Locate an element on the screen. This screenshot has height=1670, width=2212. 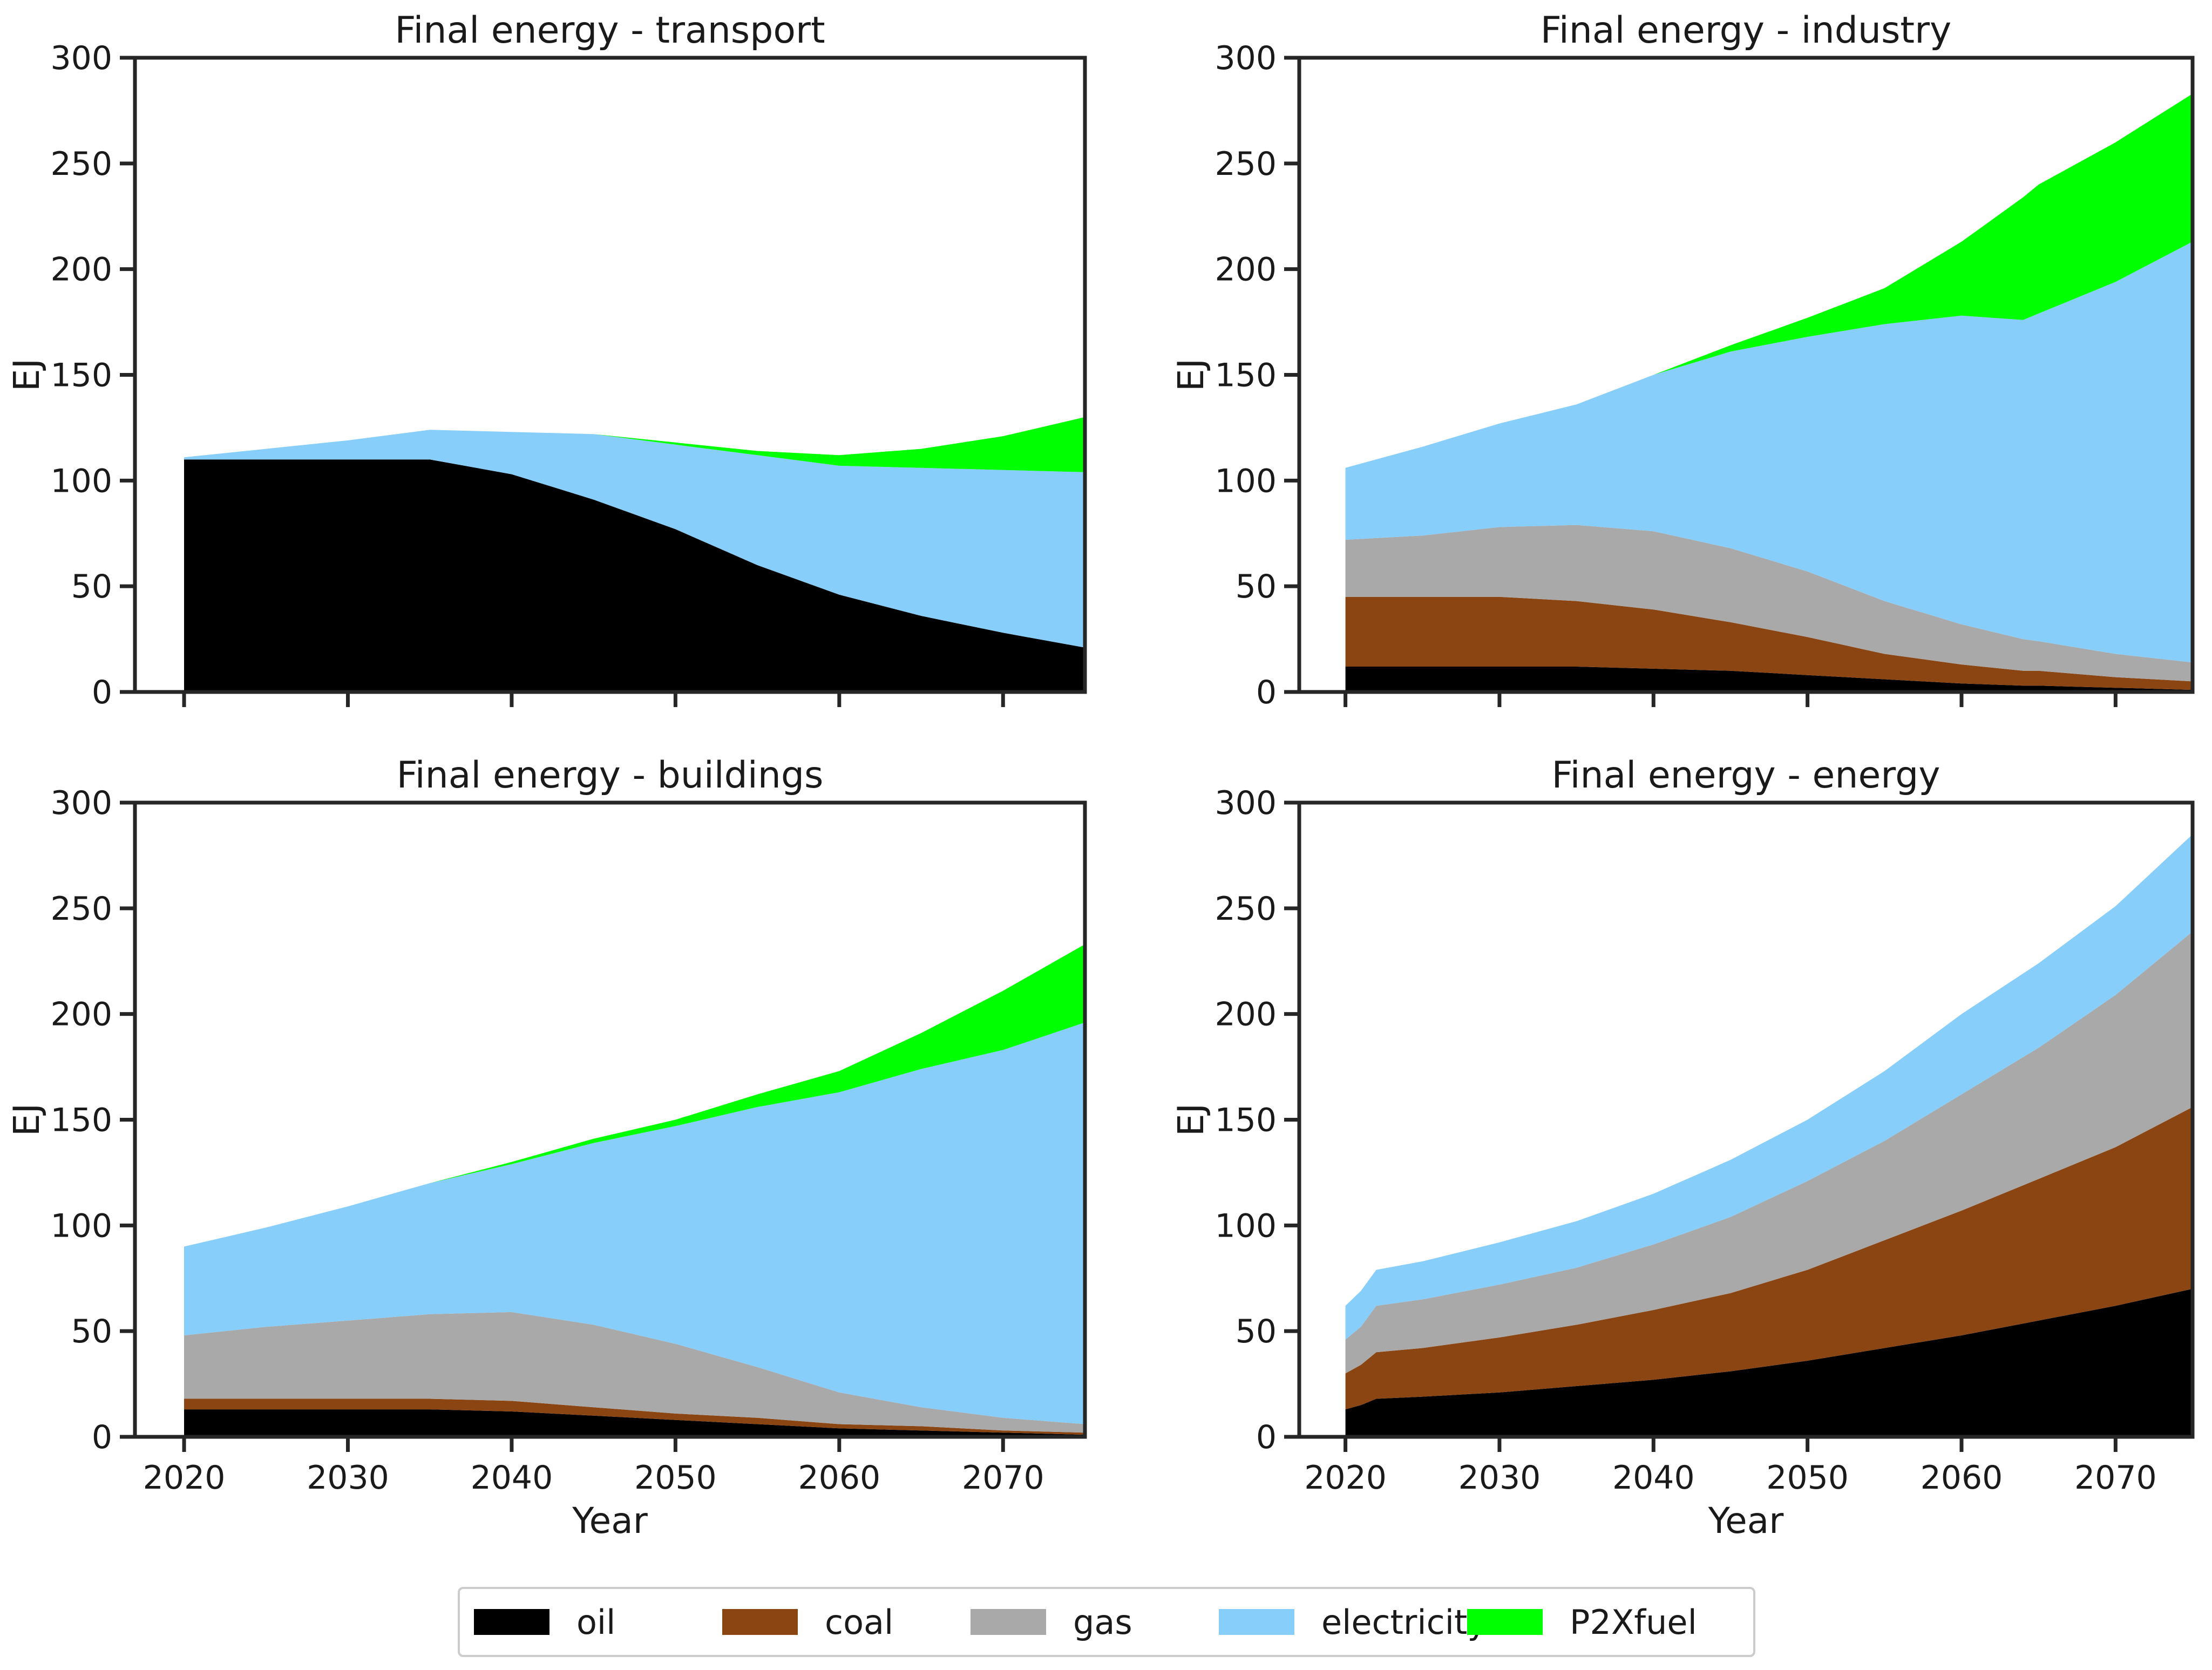
legend-label: coal is located at coordinates (859, 1622).